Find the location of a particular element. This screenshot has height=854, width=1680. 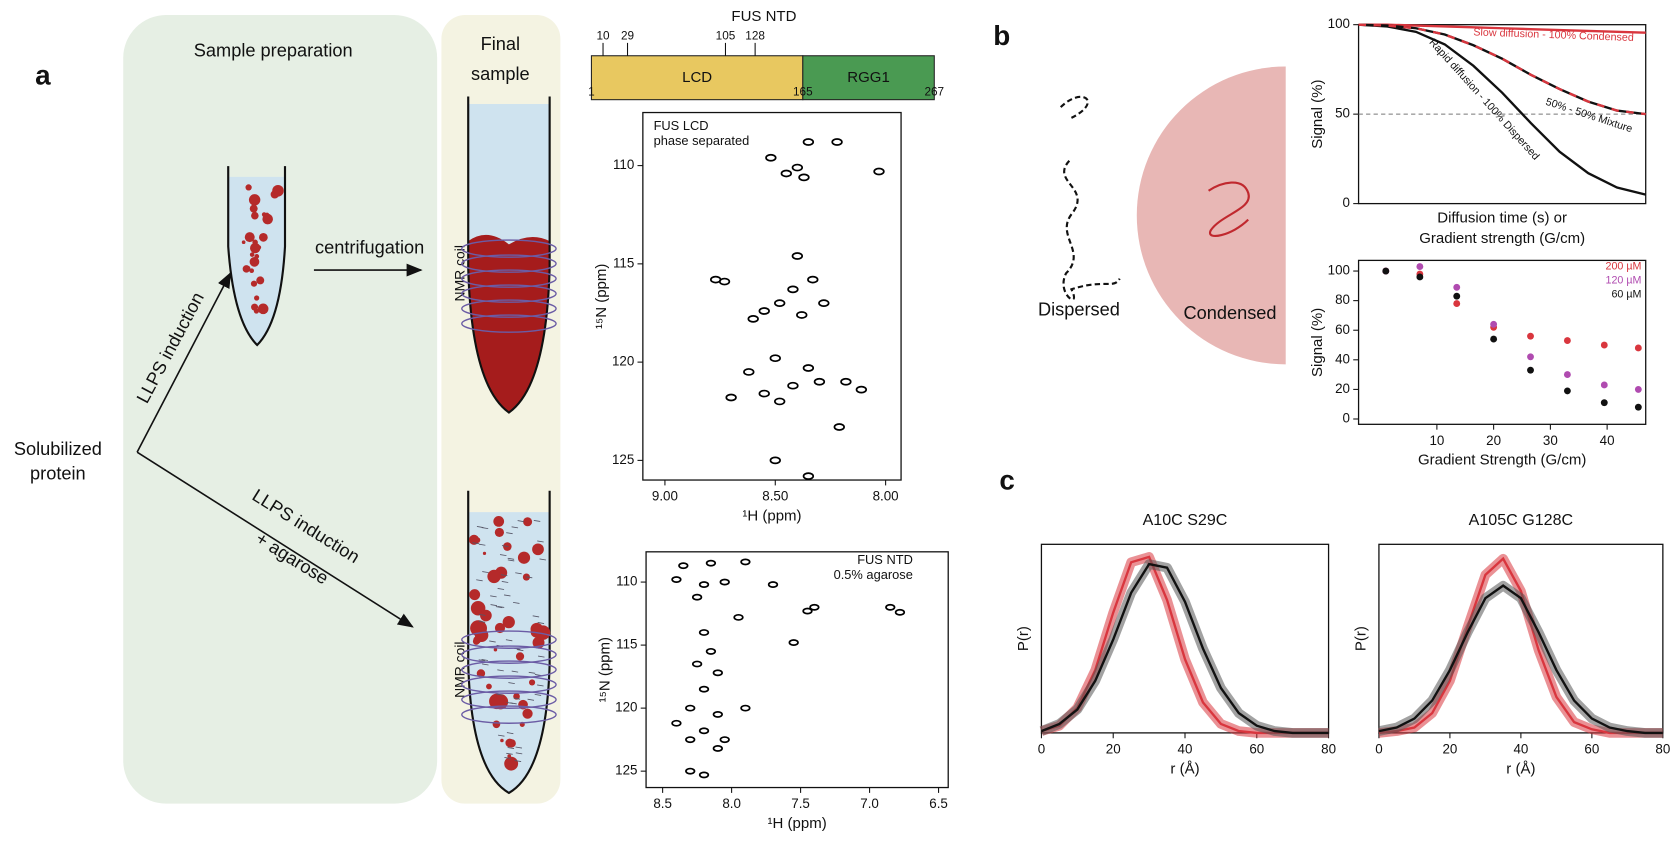

panel-label: a is located at coordinates (43, 75).